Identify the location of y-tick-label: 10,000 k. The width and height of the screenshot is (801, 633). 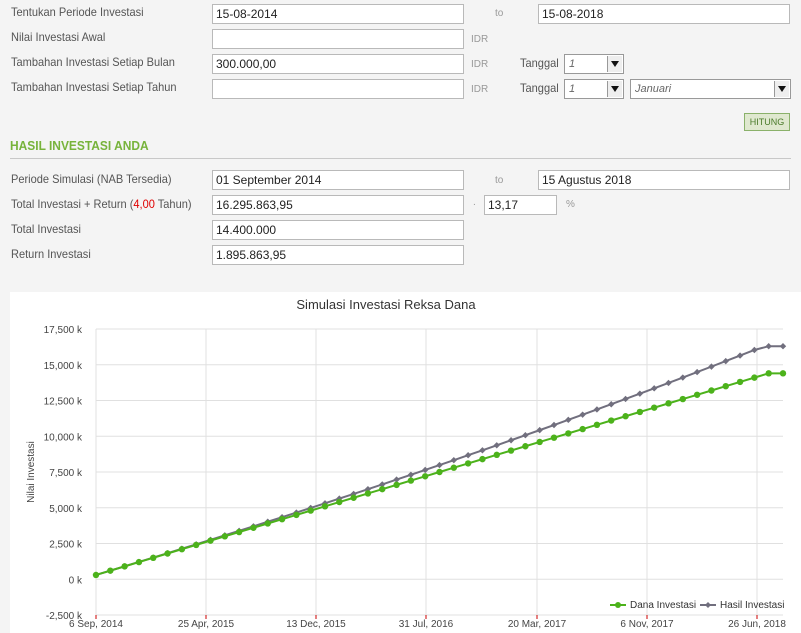
(63, 437).